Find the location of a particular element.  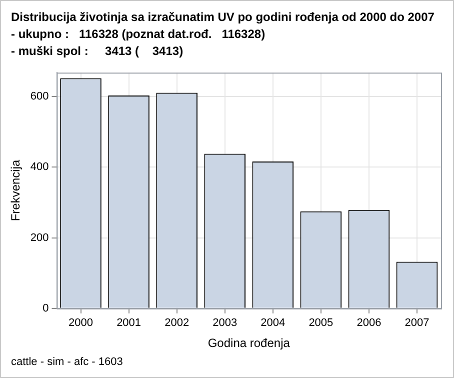

x-tick-label: 2000 is located at coordinates (81, 323).